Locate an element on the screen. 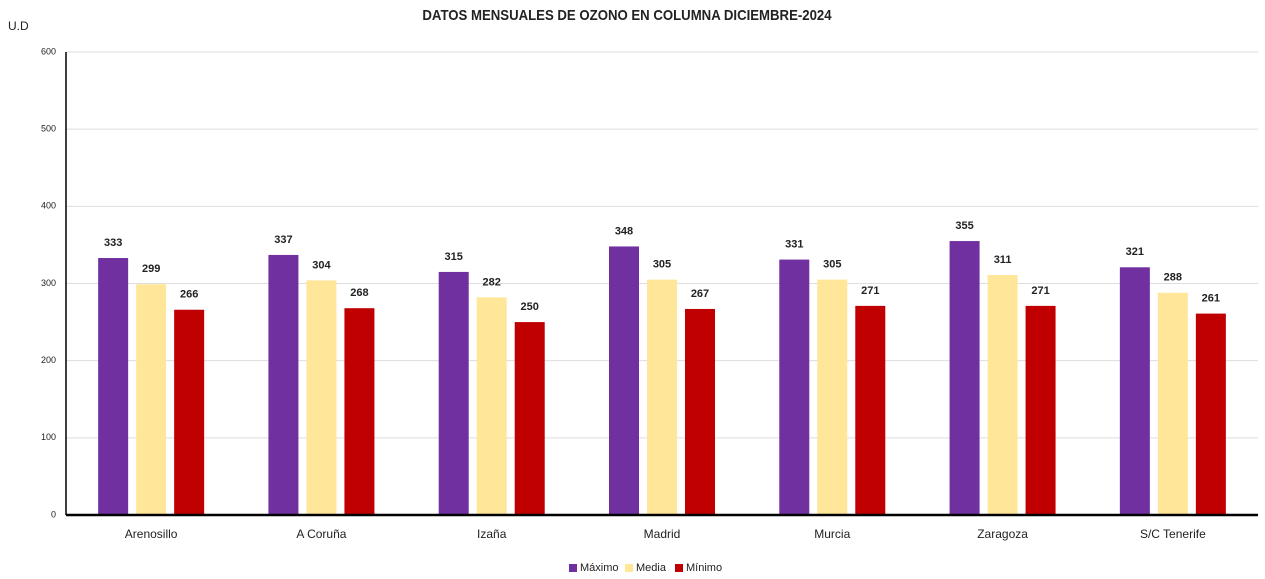  x-tick-label: Madrid is located at coordinates (662, 534).